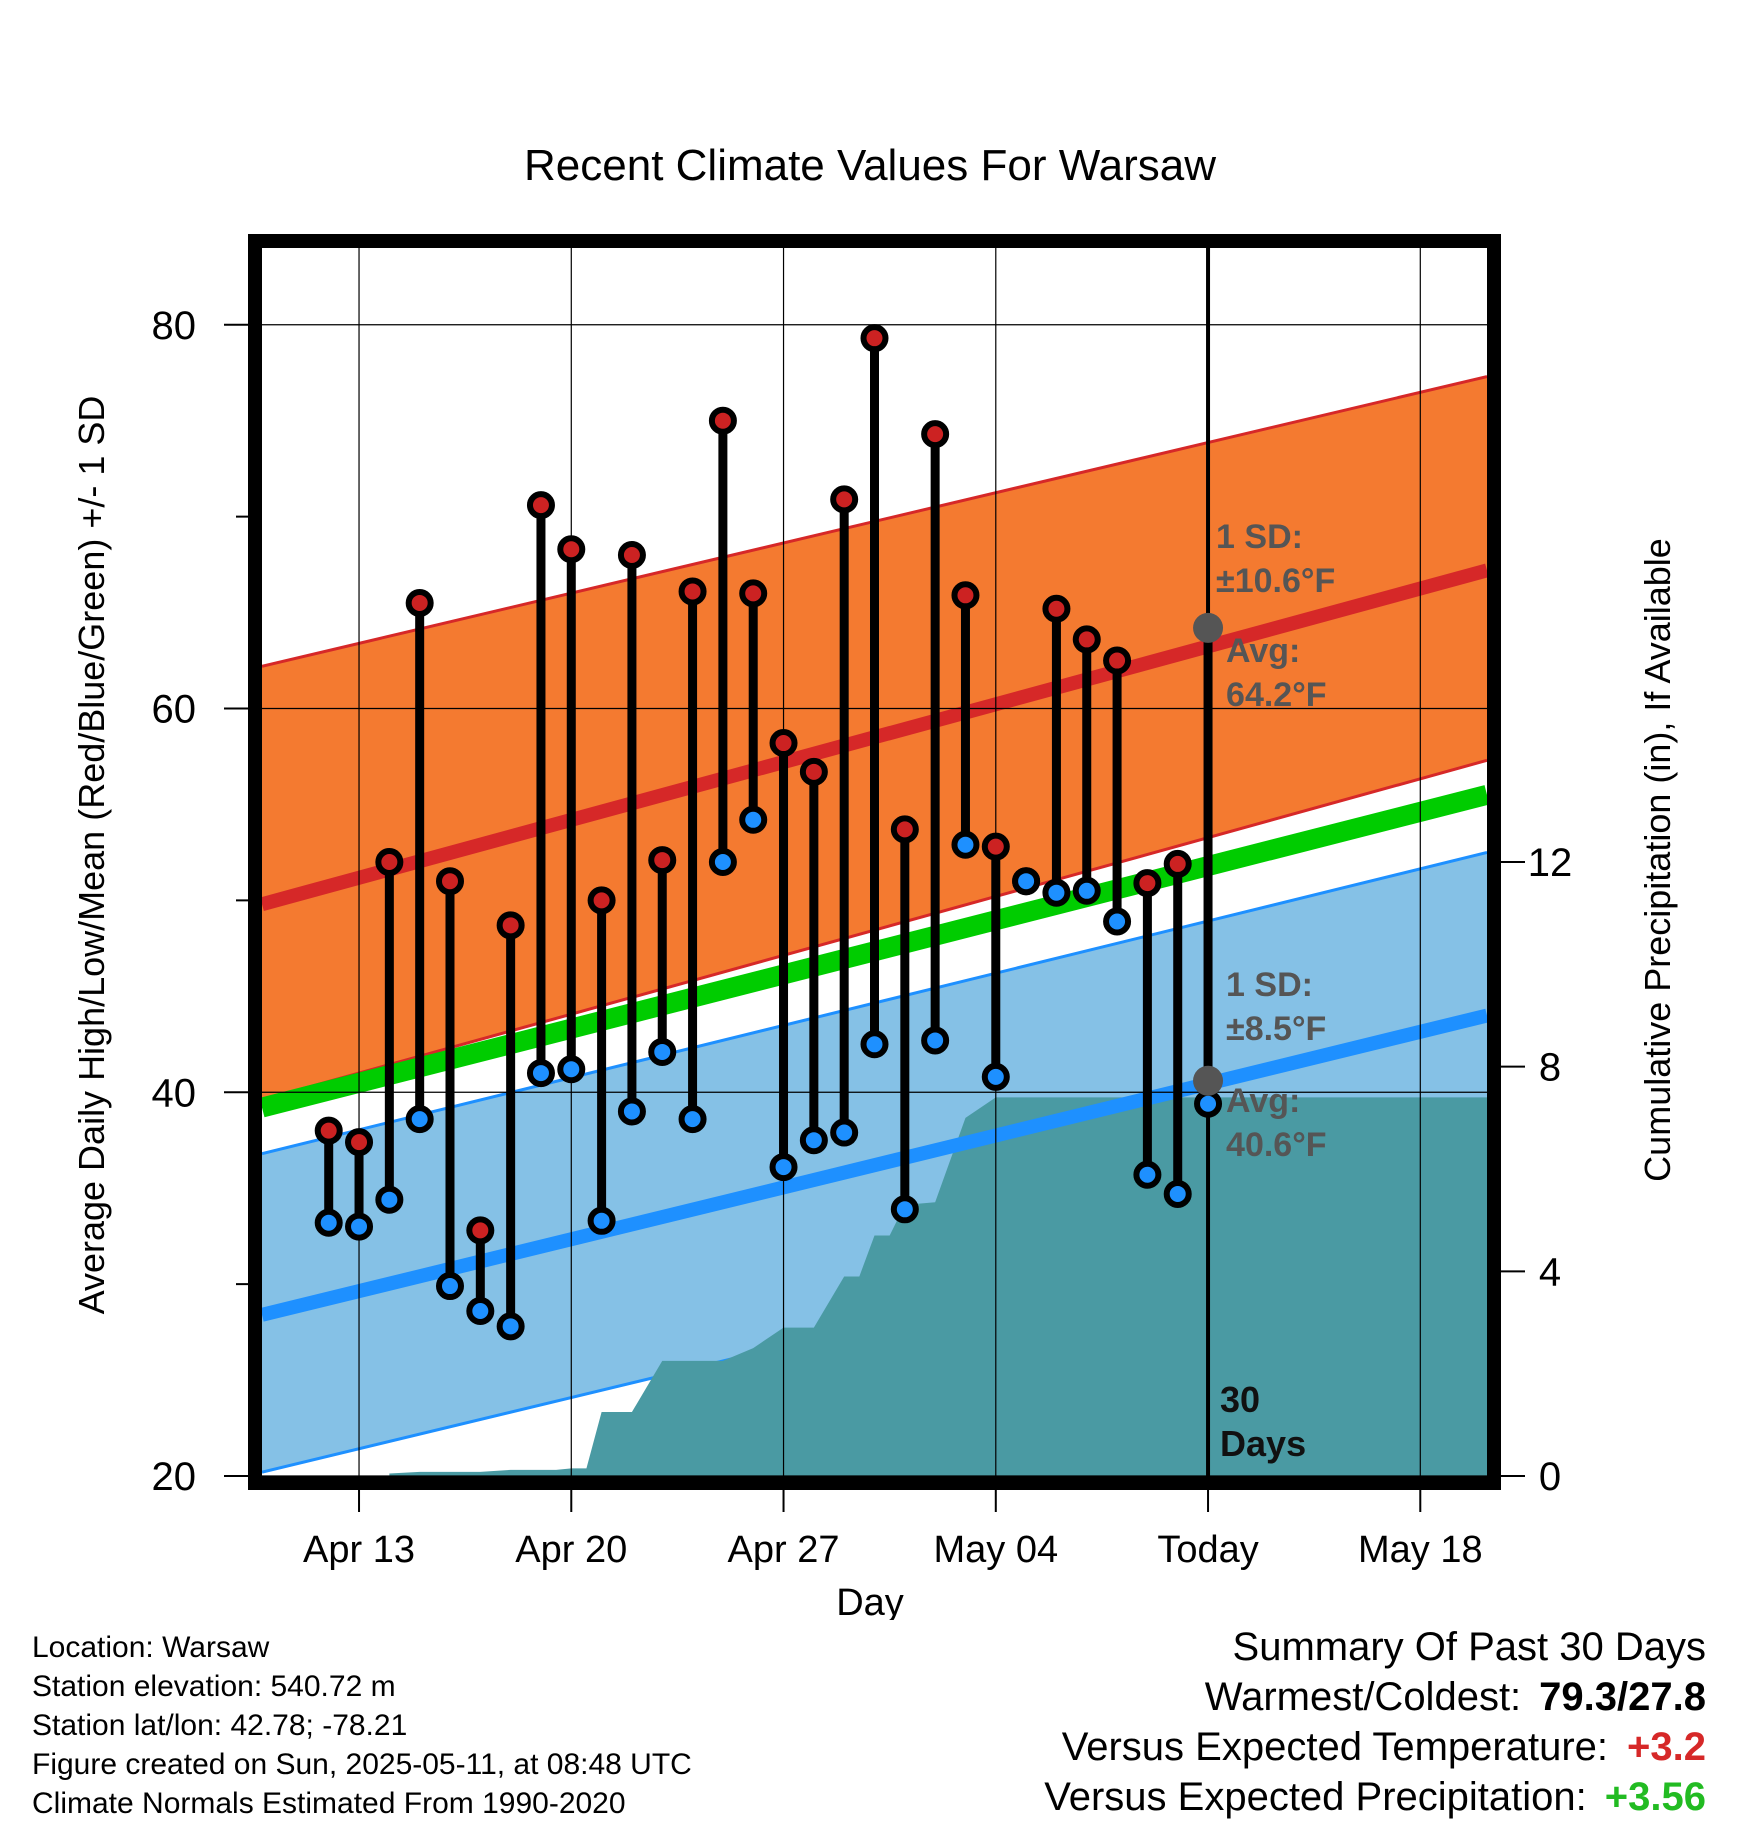 The height and width of the screenshot is (1828, 1748). Describe the element at coordinates (1263, 1443) in the screenshot. I see `days-count-label: Days` at that location.